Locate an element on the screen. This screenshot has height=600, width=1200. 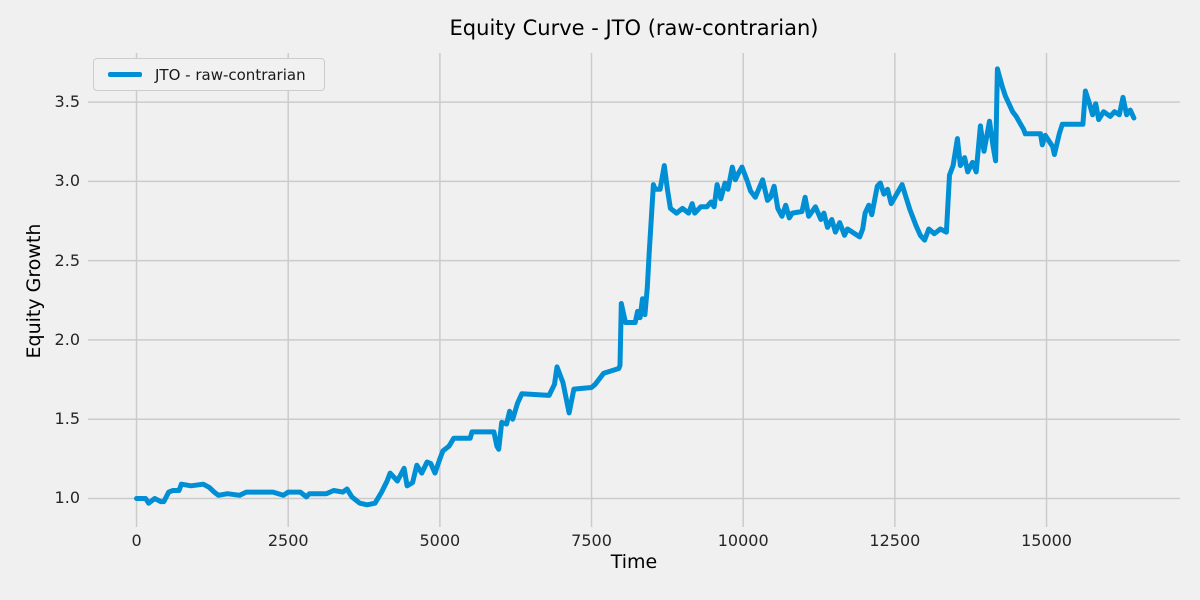
y-tick-label: 2.0 is located at coordinates (67, 339).